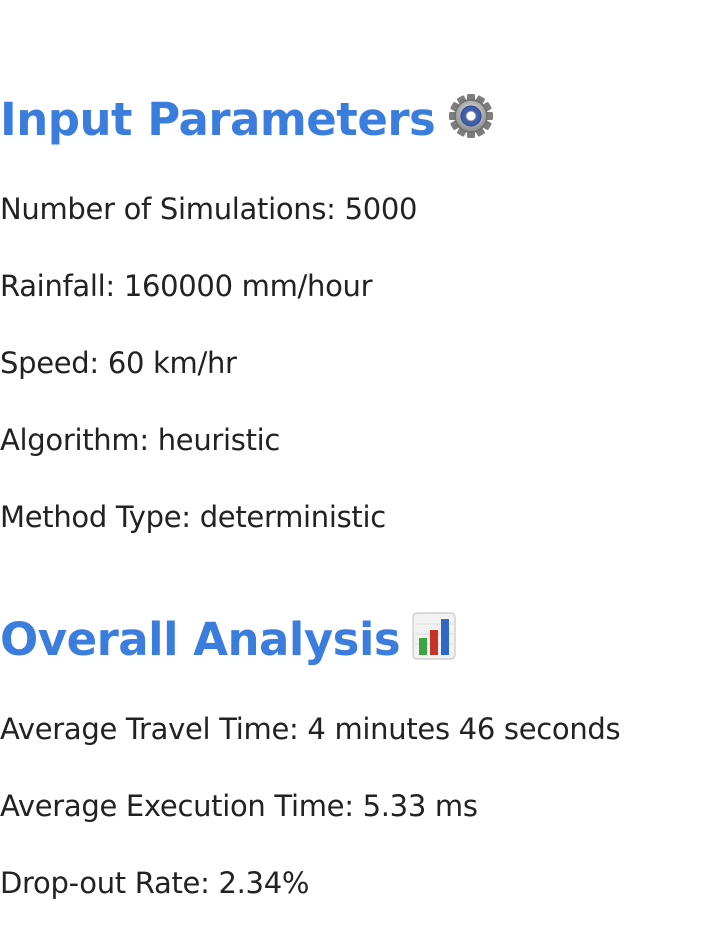 The image size is (720, 948). What do you see at coordinates (172, 363) in the screenshot?
I see `speed-value: 60 km/hr` at bounding box center [172, 363].